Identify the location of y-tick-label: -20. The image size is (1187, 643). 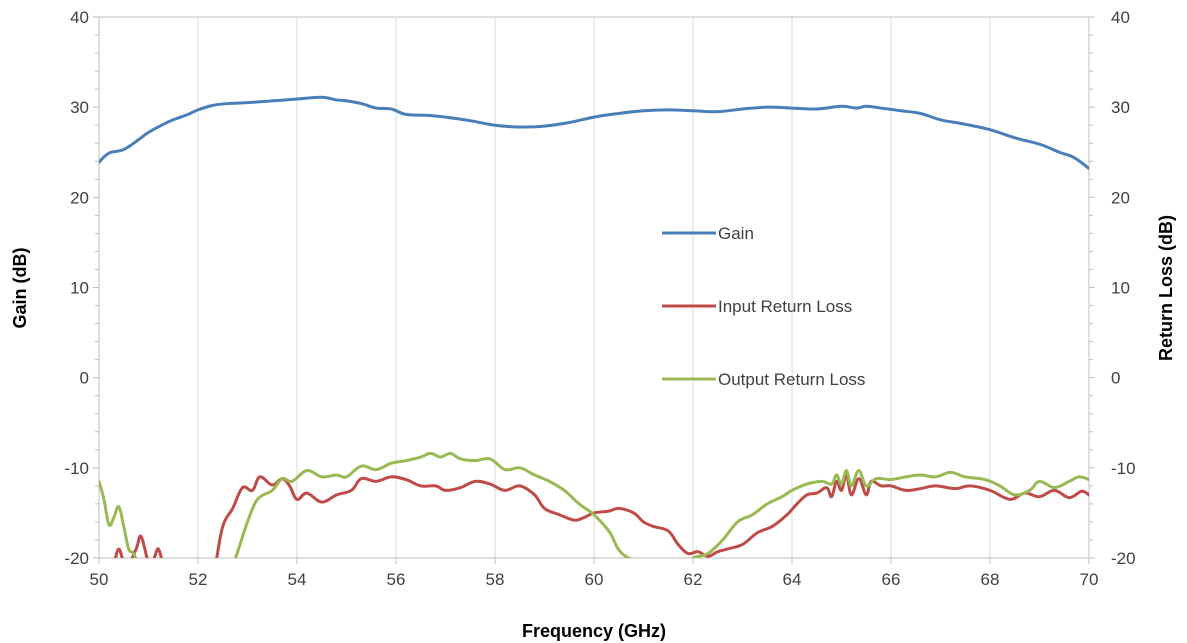
(76, 558).